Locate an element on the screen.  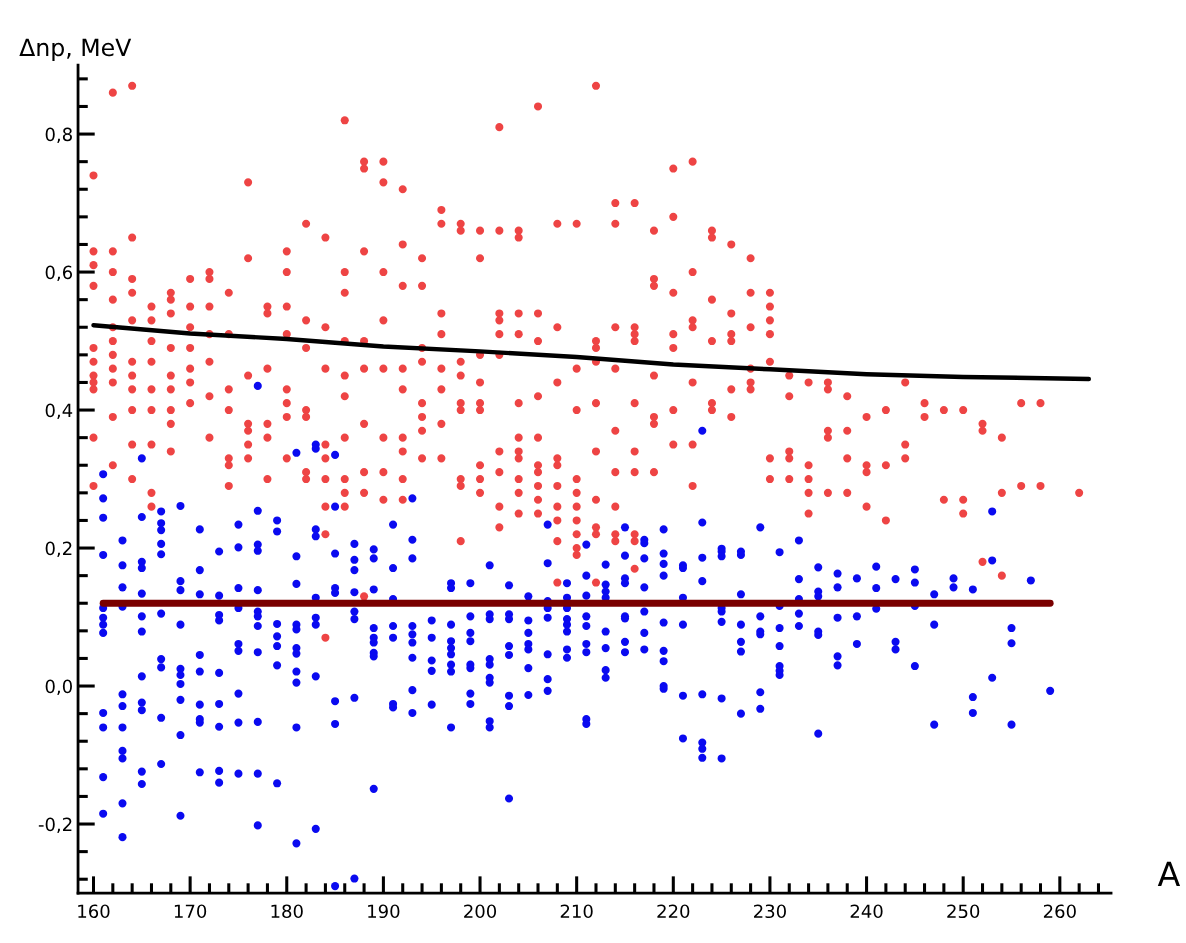
x-tick-label: 200 is located at coordinates (480, 911).